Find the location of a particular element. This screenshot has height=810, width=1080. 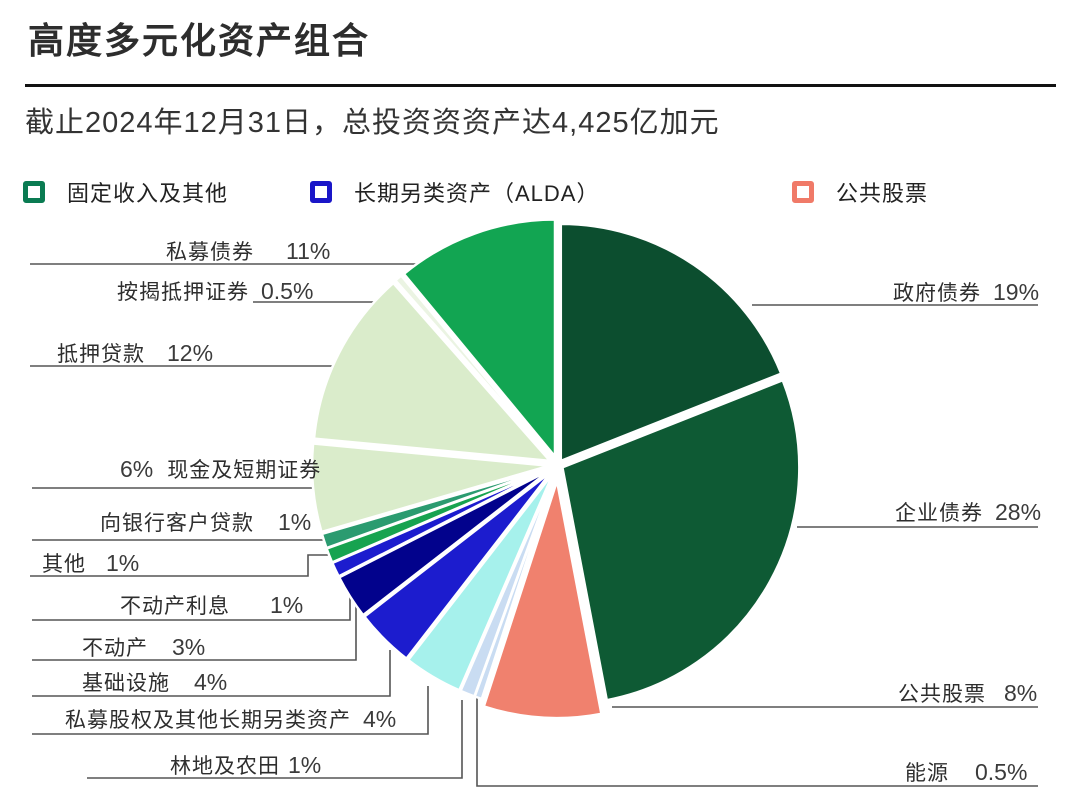

label-text-mortgages: 抵押贷款 is located at coordinates (101, 354).